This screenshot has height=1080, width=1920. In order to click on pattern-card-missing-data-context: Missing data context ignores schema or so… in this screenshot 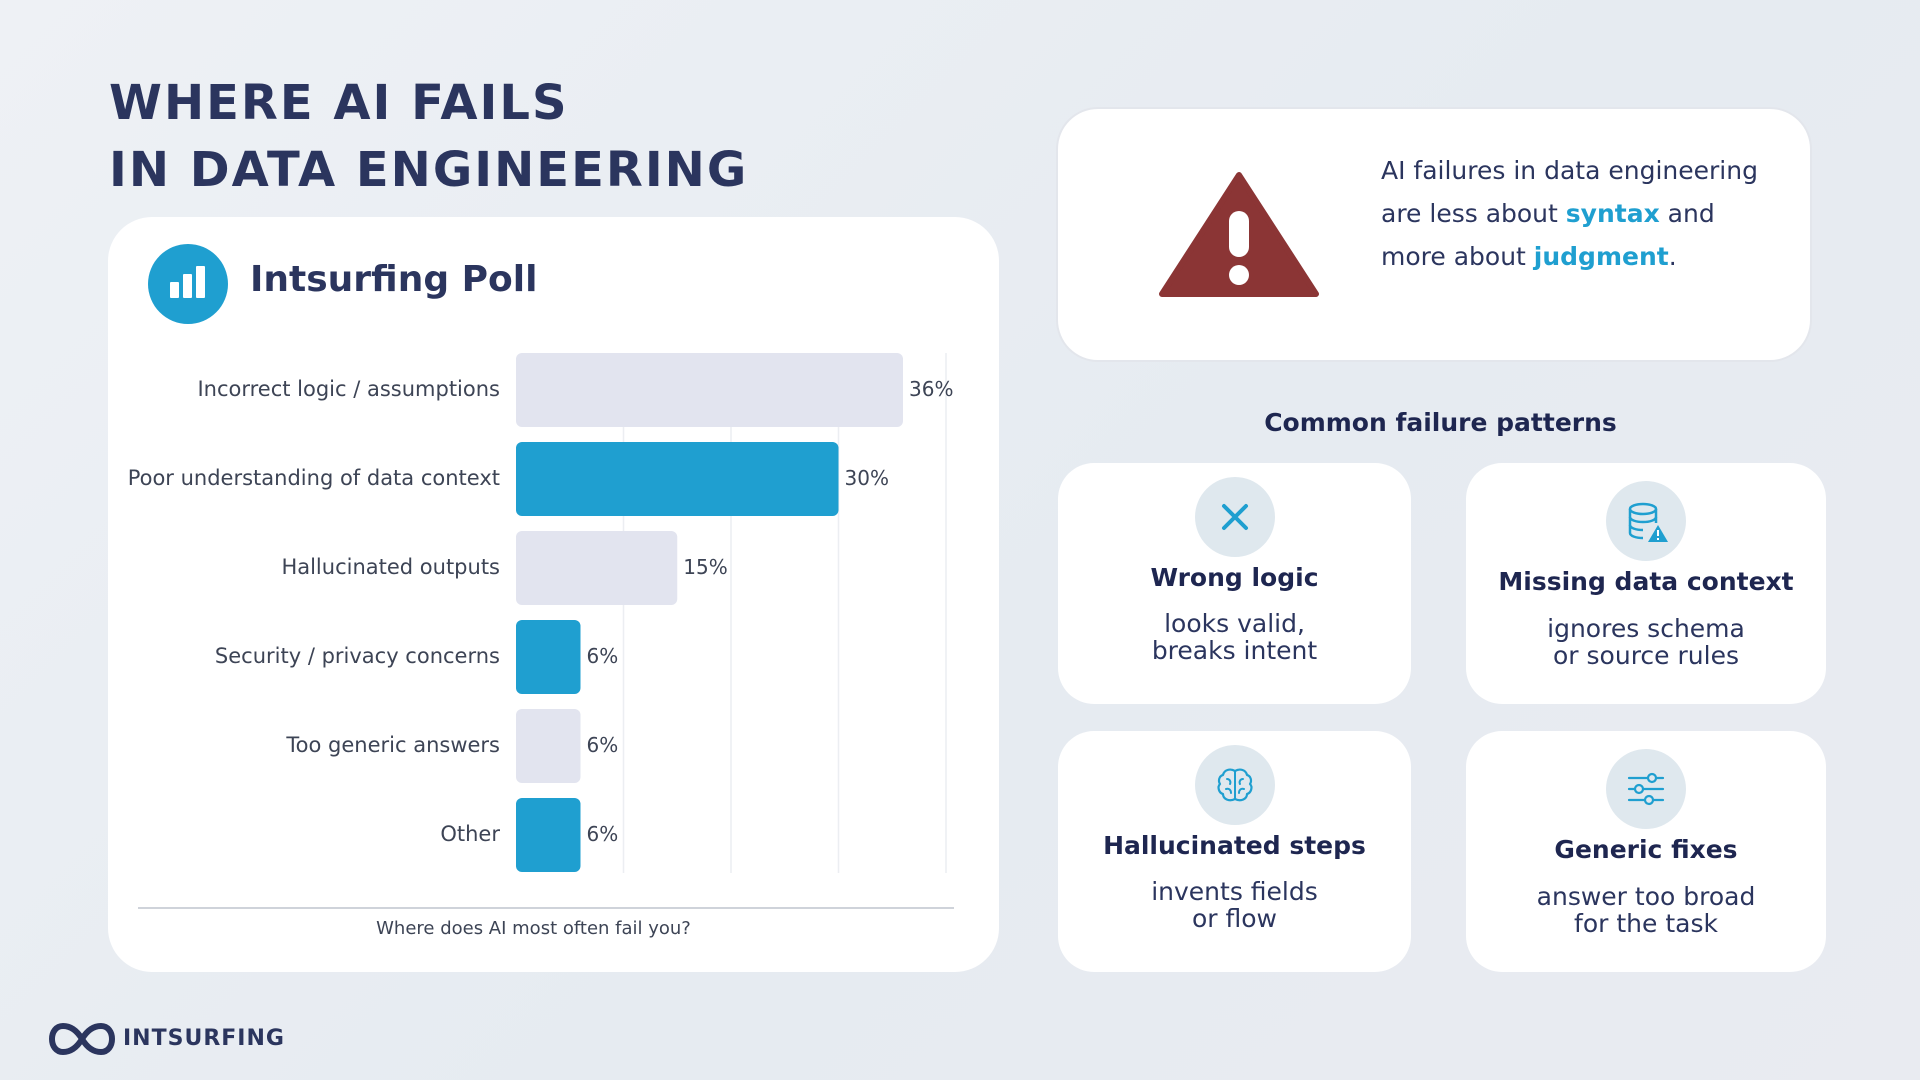, I will do `click(1646, 583)`.